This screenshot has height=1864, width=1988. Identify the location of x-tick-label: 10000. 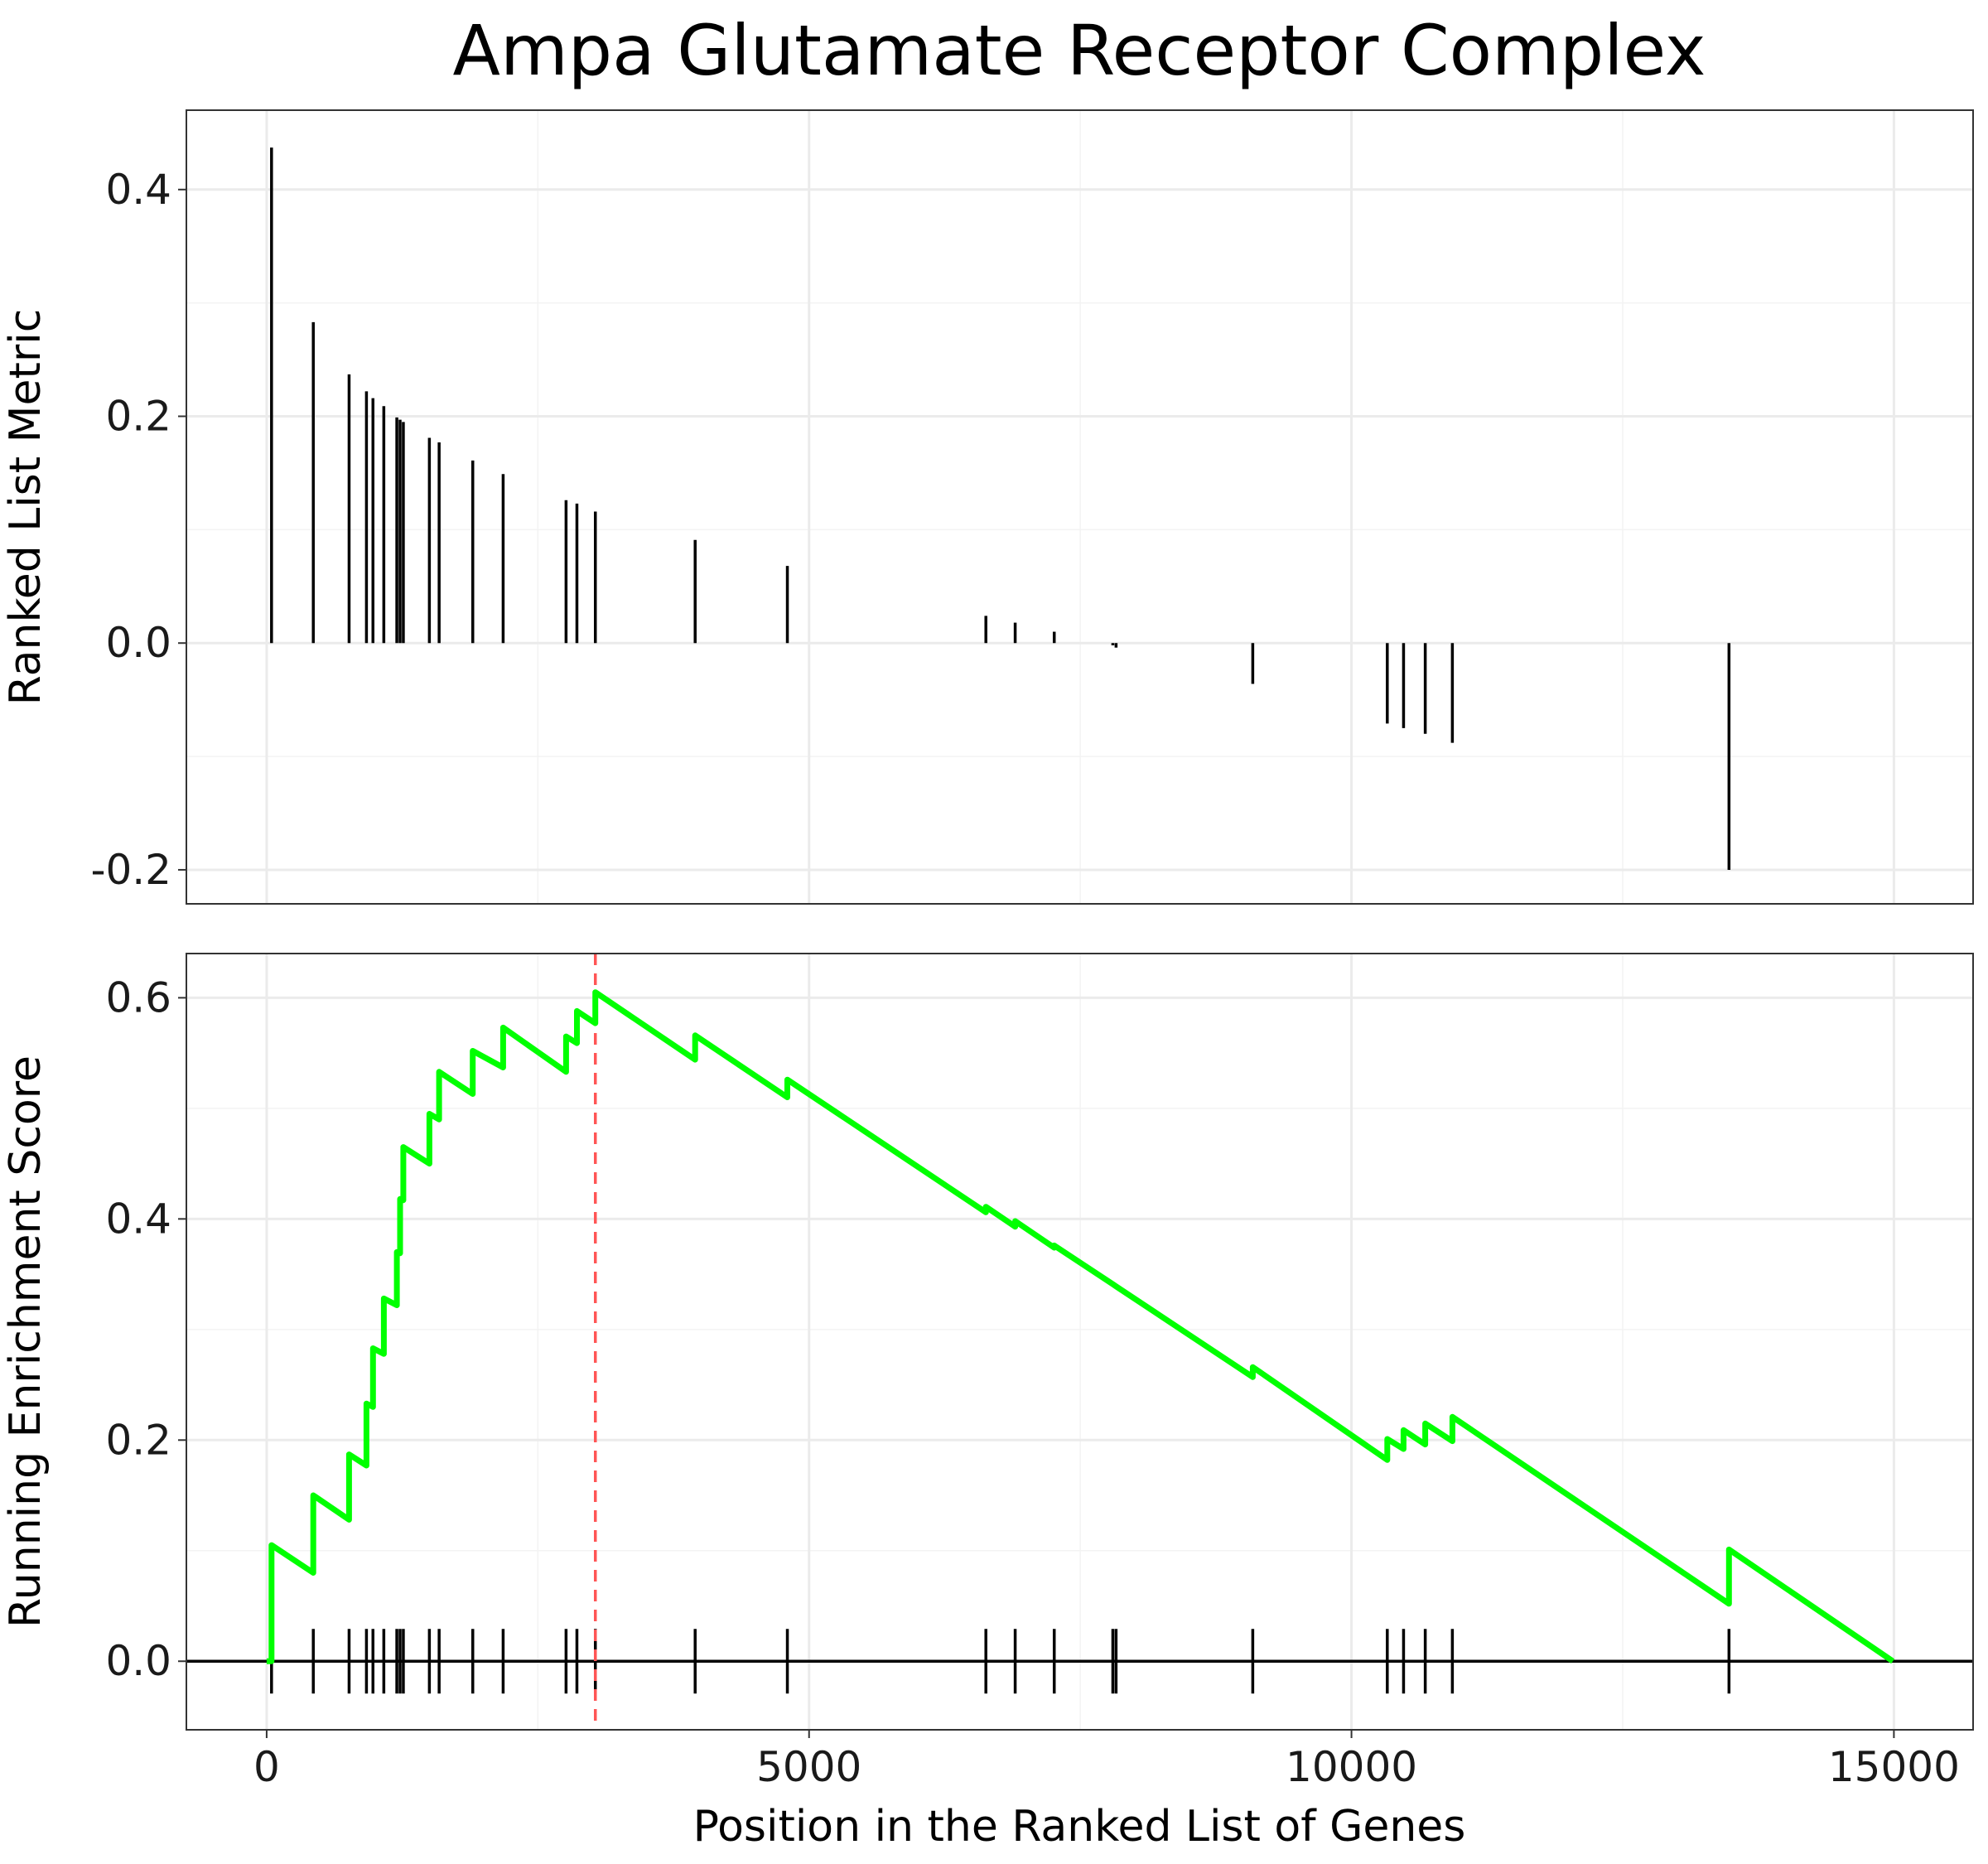
(1351, 1767).